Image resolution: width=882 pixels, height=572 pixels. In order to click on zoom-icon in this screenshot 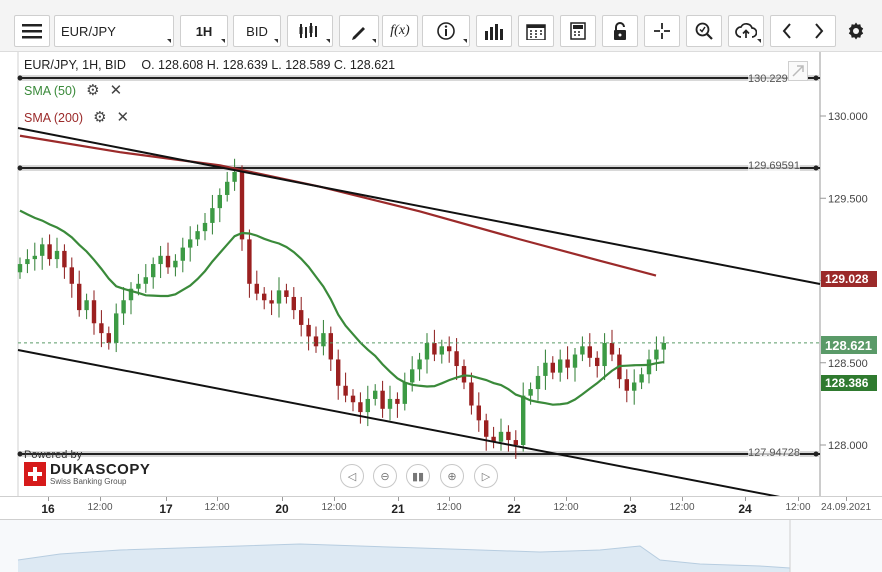, I will do `click(704, 31)`.